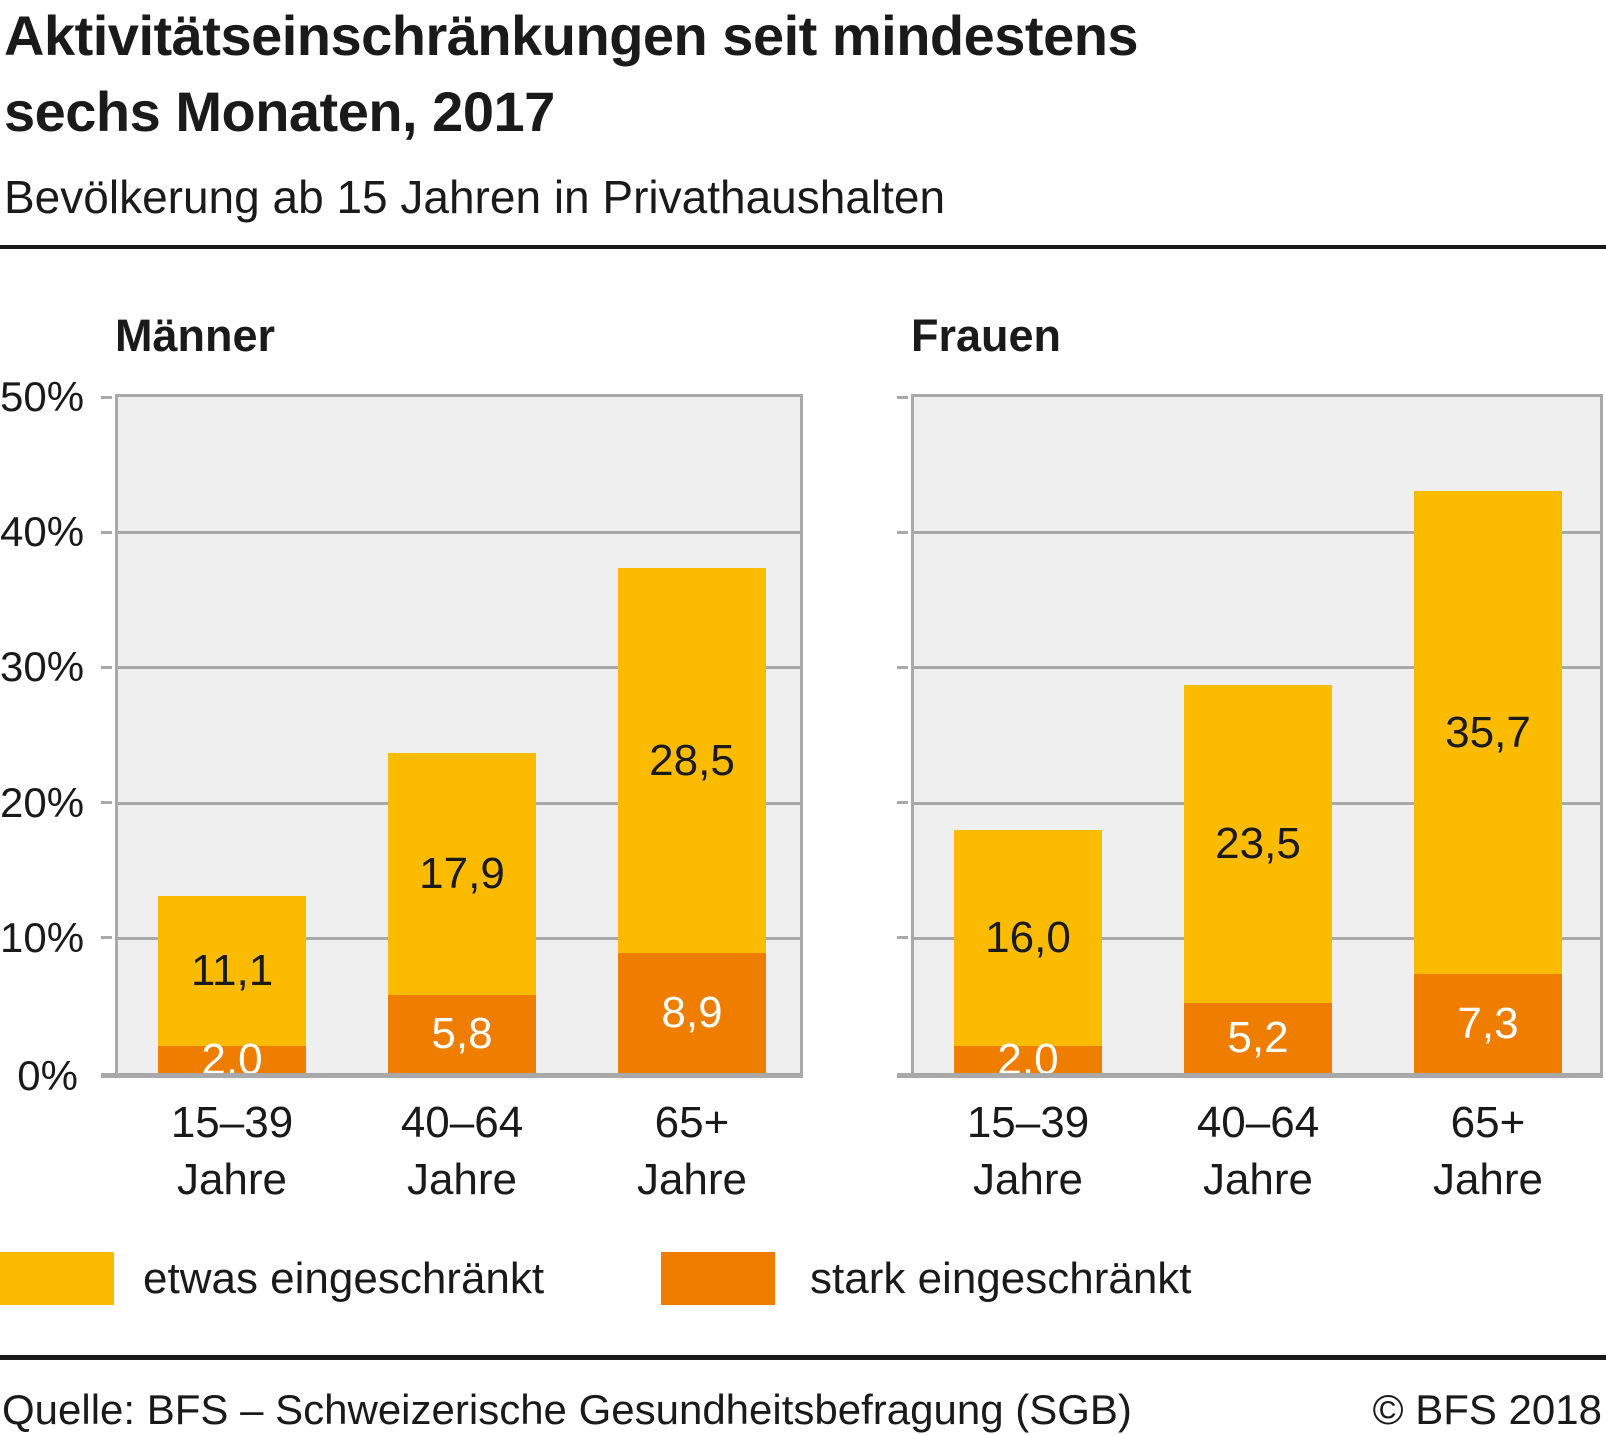  I want to click on bar-value-label-etwas: 17,9, so click(462, 873).